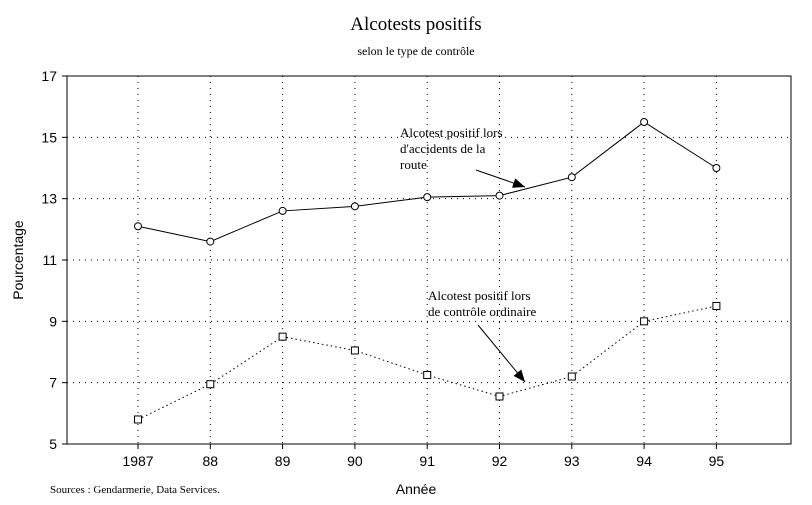 This screenshot has height=505, width=812. I want to click on series-label-line: d'accidents de la, so click(443, 148).